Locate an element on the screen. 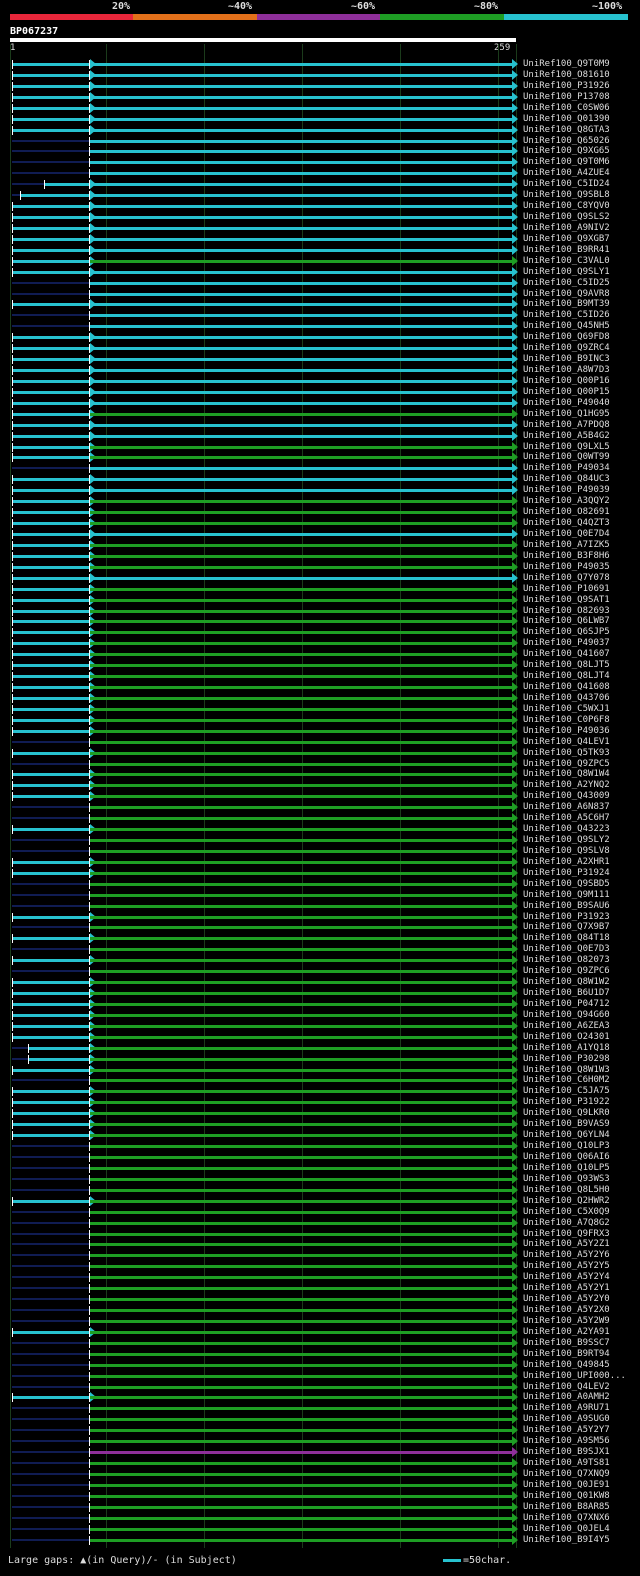 The width and height of the screenshot is (640, 1576). hit-label: UniRef100_O82693 is located at coordinates (566, 611).